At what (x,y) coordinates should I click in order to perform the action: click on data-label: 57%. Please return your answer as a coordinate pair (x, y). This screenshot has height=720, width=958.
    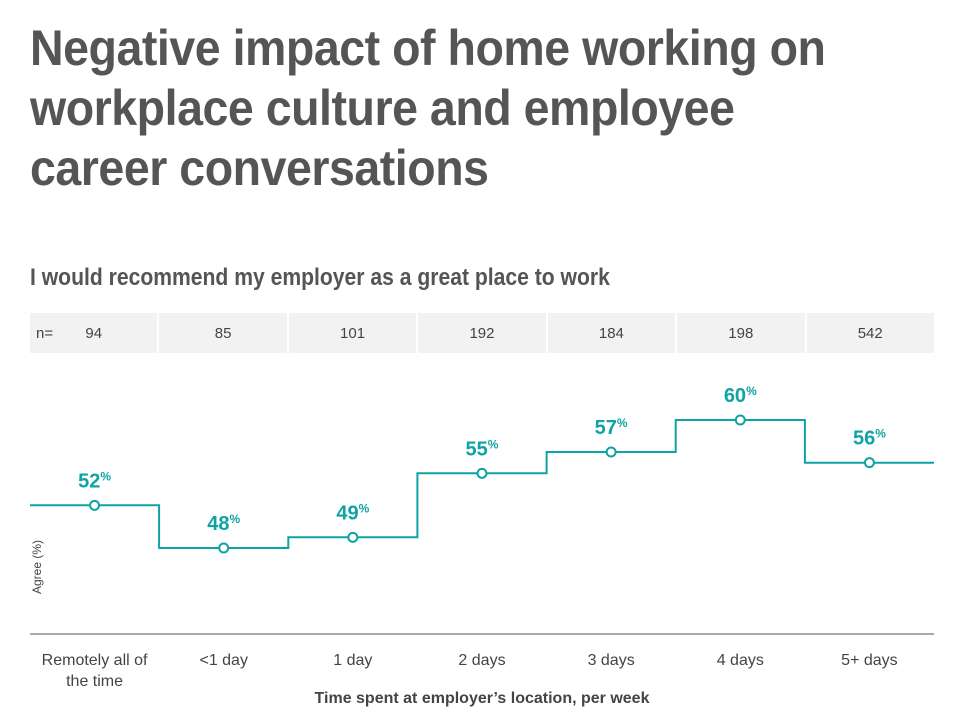
    Looking at the image, I should click on (611, 427).